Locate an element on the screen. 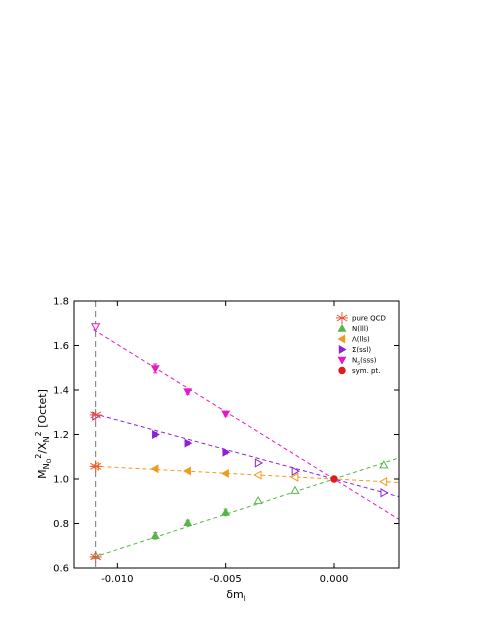  legend-label: Σ(ssl) is located at coordinates (361, 350).